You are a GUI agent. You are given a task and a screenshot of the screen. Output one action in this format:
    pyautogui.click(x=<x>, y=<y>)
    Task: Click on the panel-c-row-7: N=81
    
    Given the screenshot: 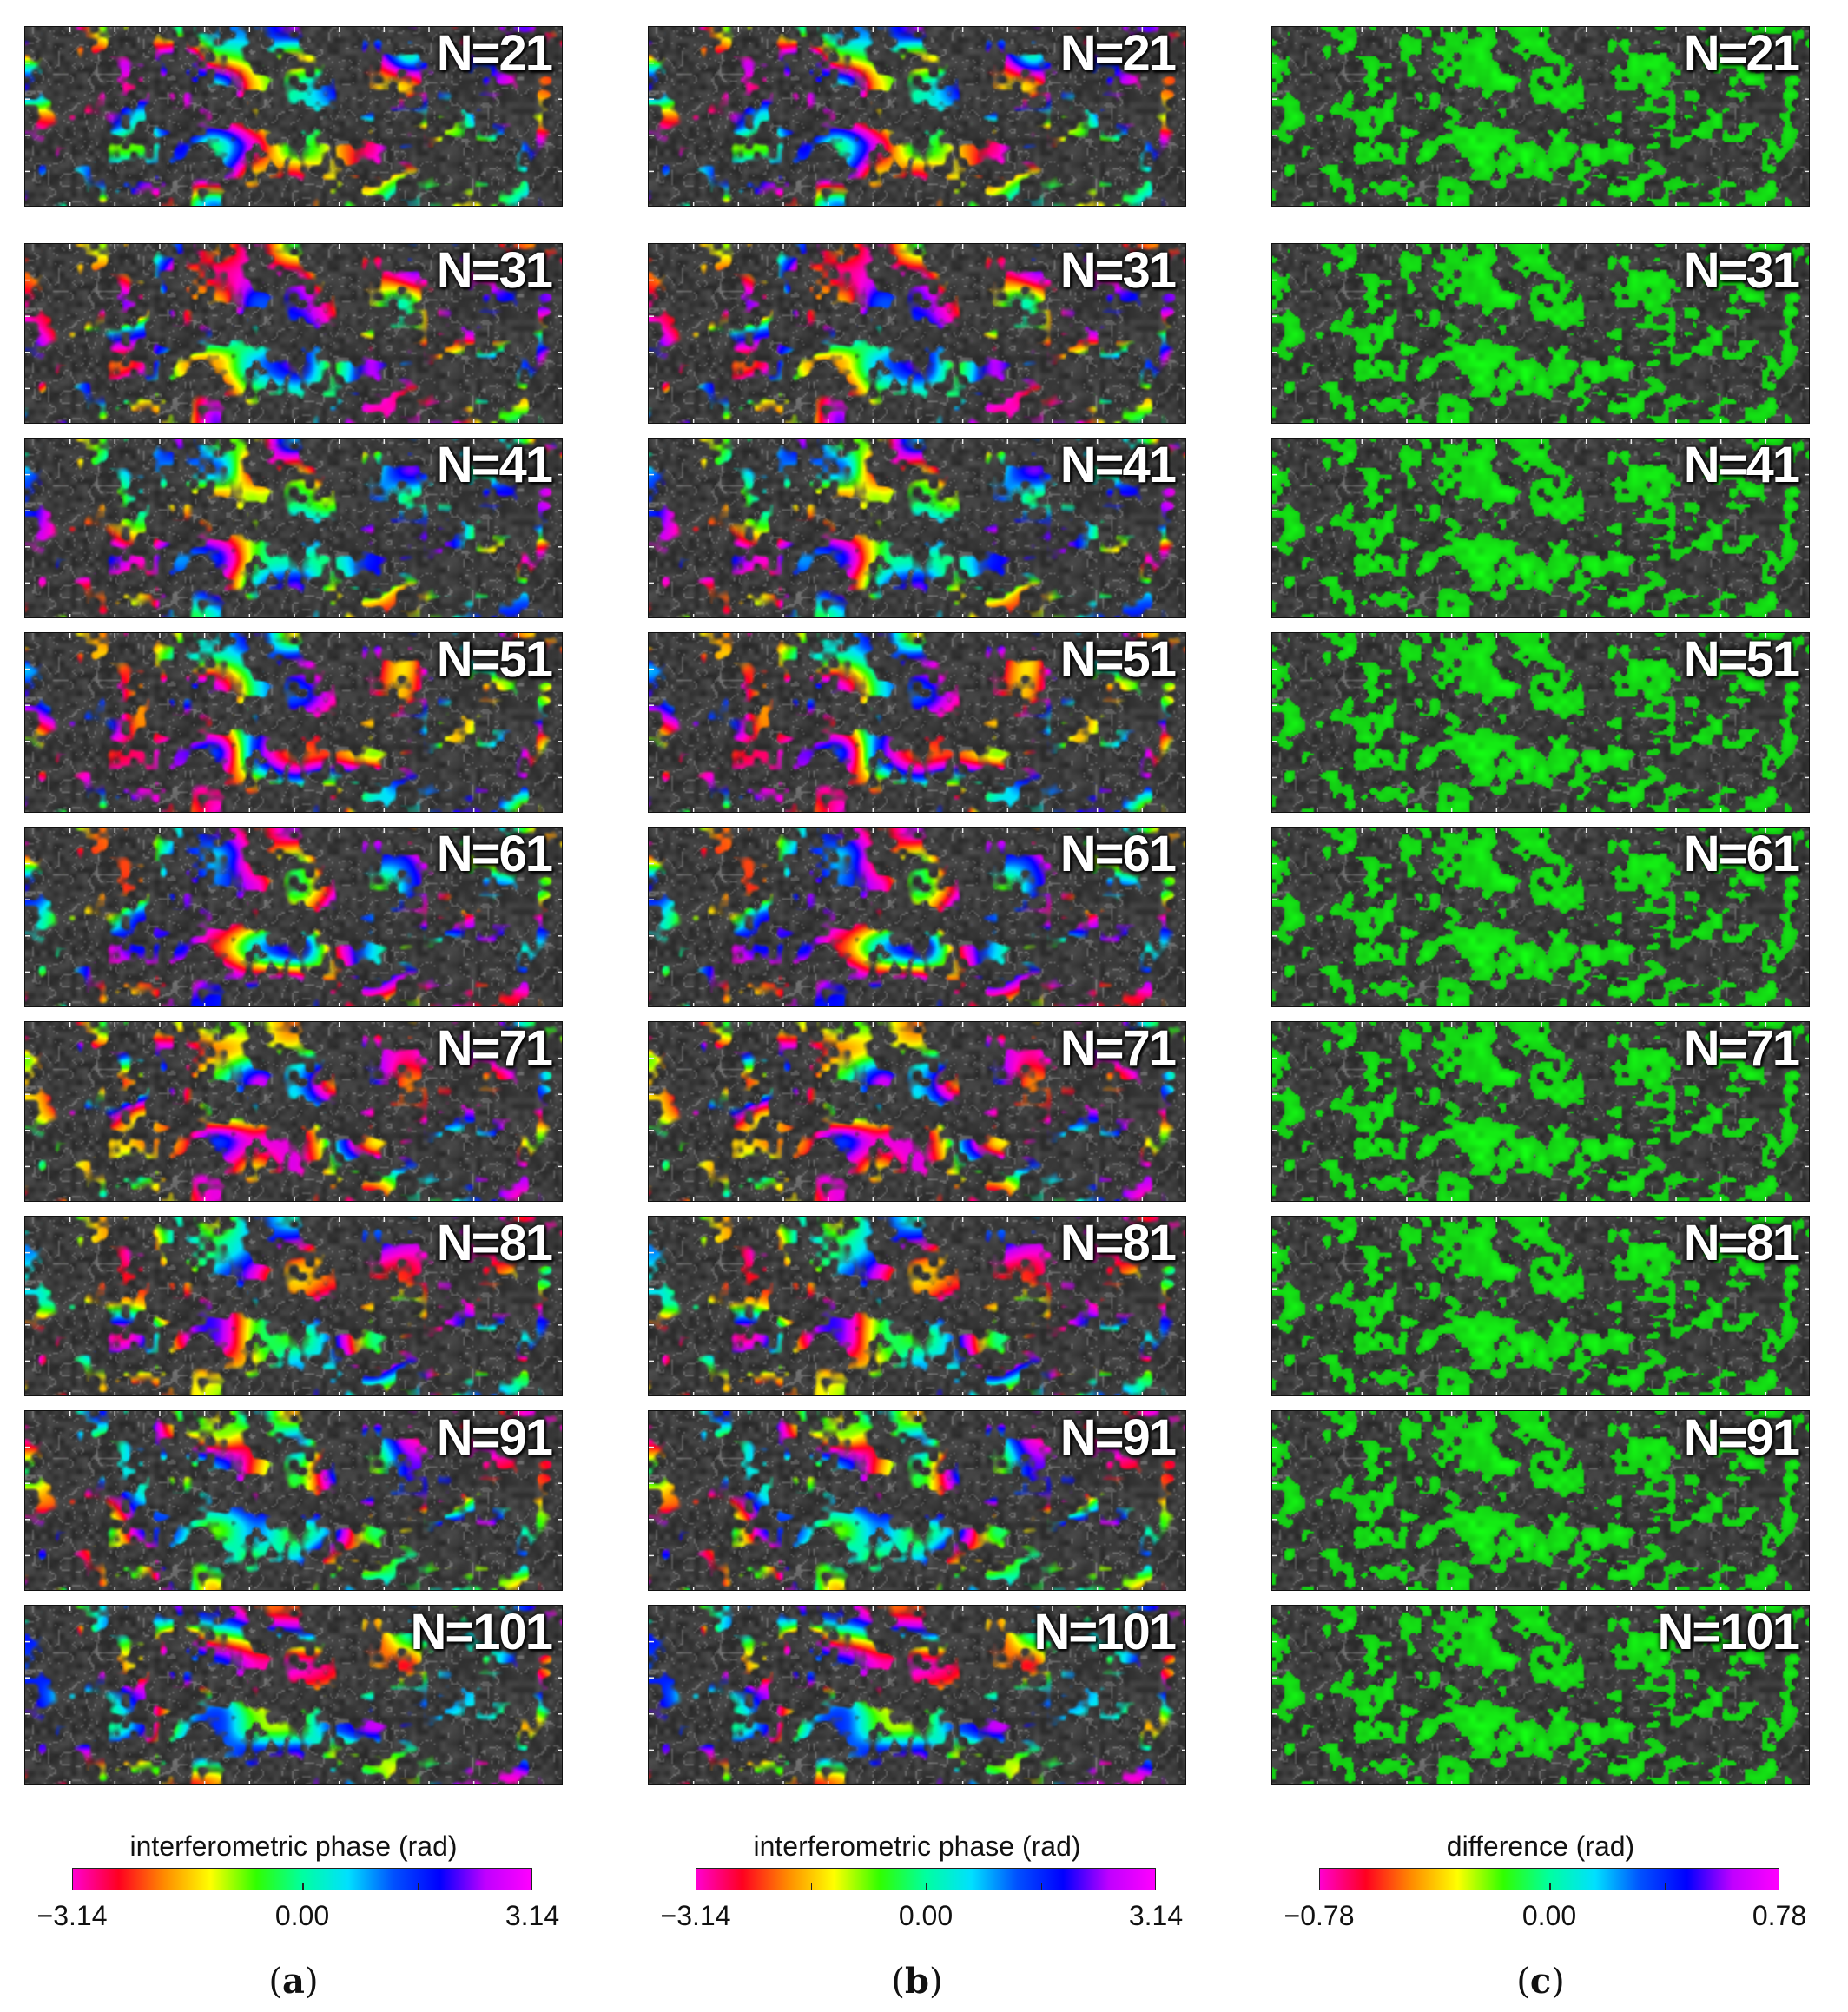 What is the action you would take?
    pyautogui.click(x=1541, y=1306)
    